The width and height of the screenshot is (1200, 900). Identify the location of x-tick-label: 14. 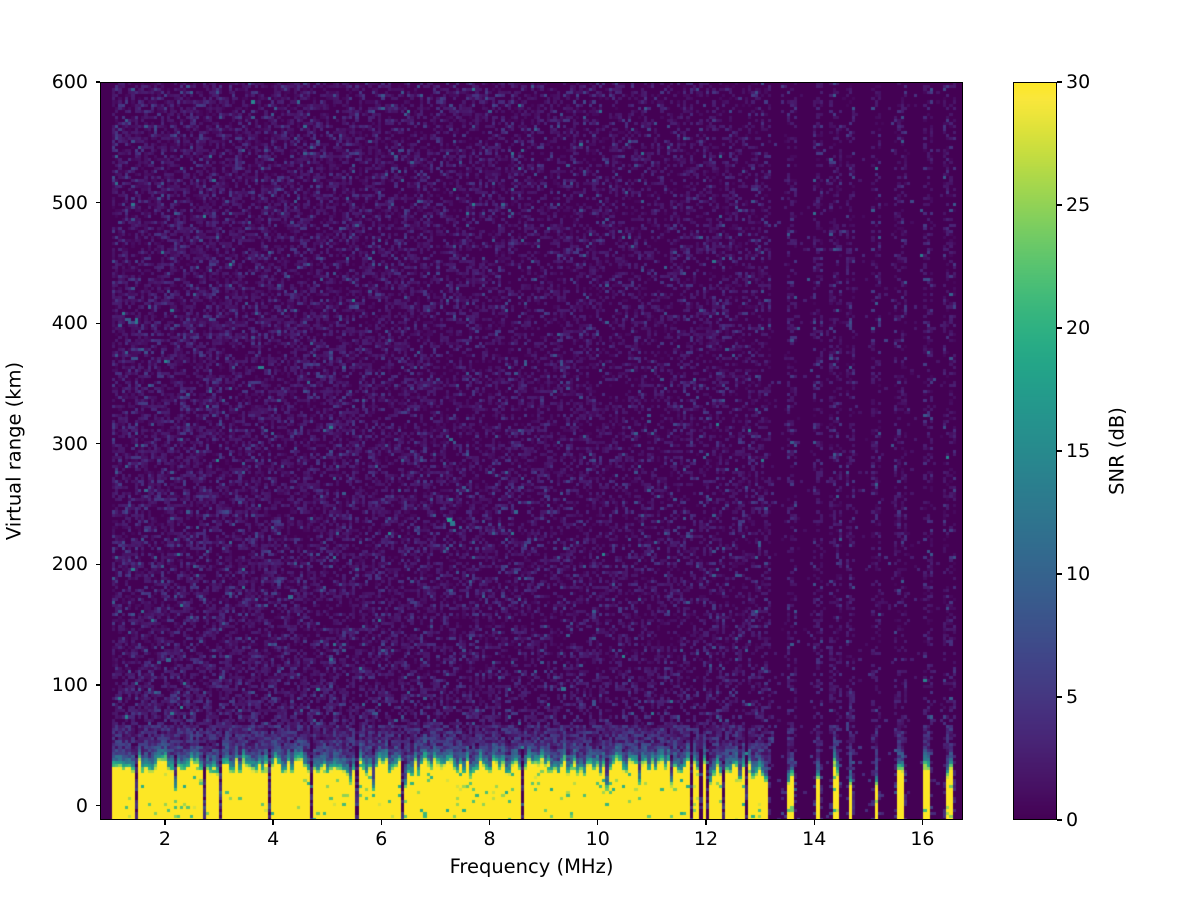
(814, 839).